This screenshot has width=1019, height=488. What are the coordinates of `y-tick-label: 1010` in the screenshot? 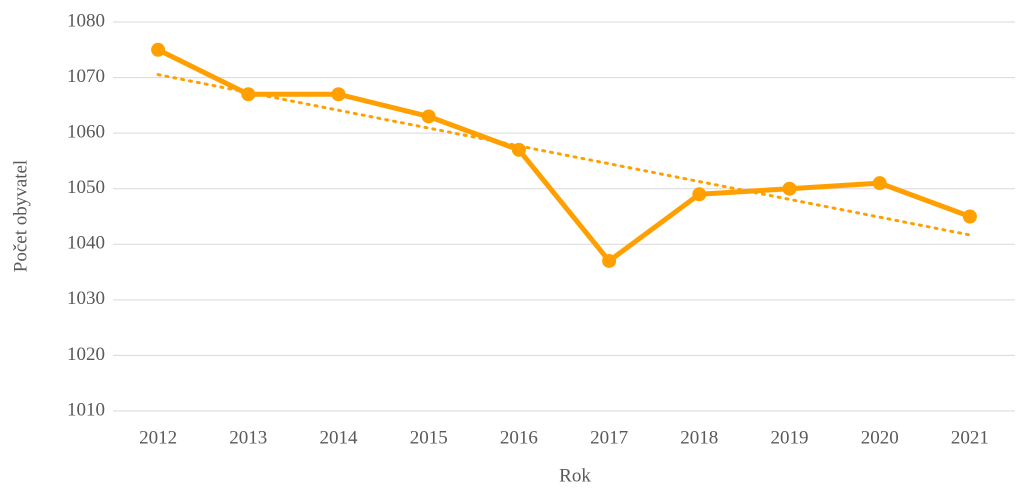 It's located at (86, 409).